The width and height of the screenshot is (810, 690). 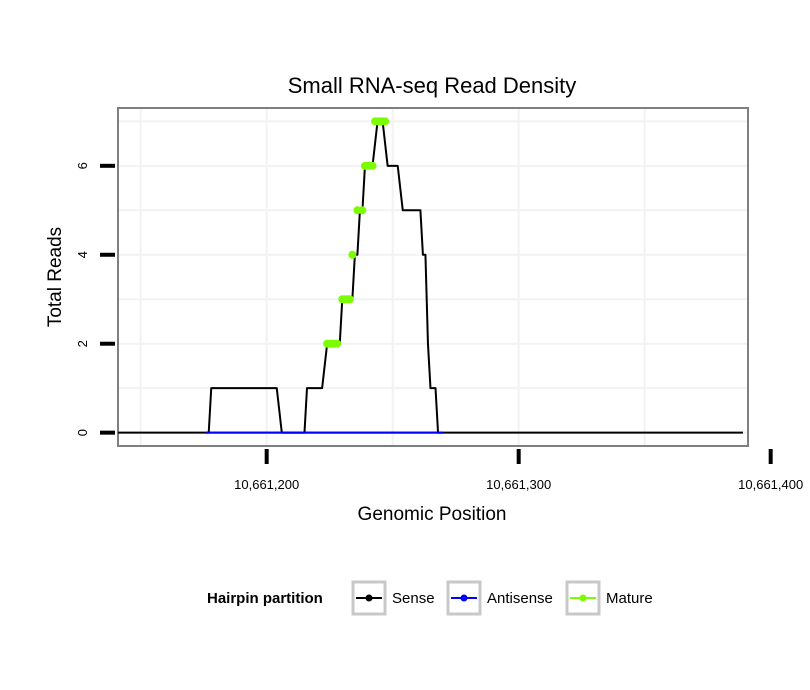 I want to click on legend-point-mature, so click(x=583, y=598).